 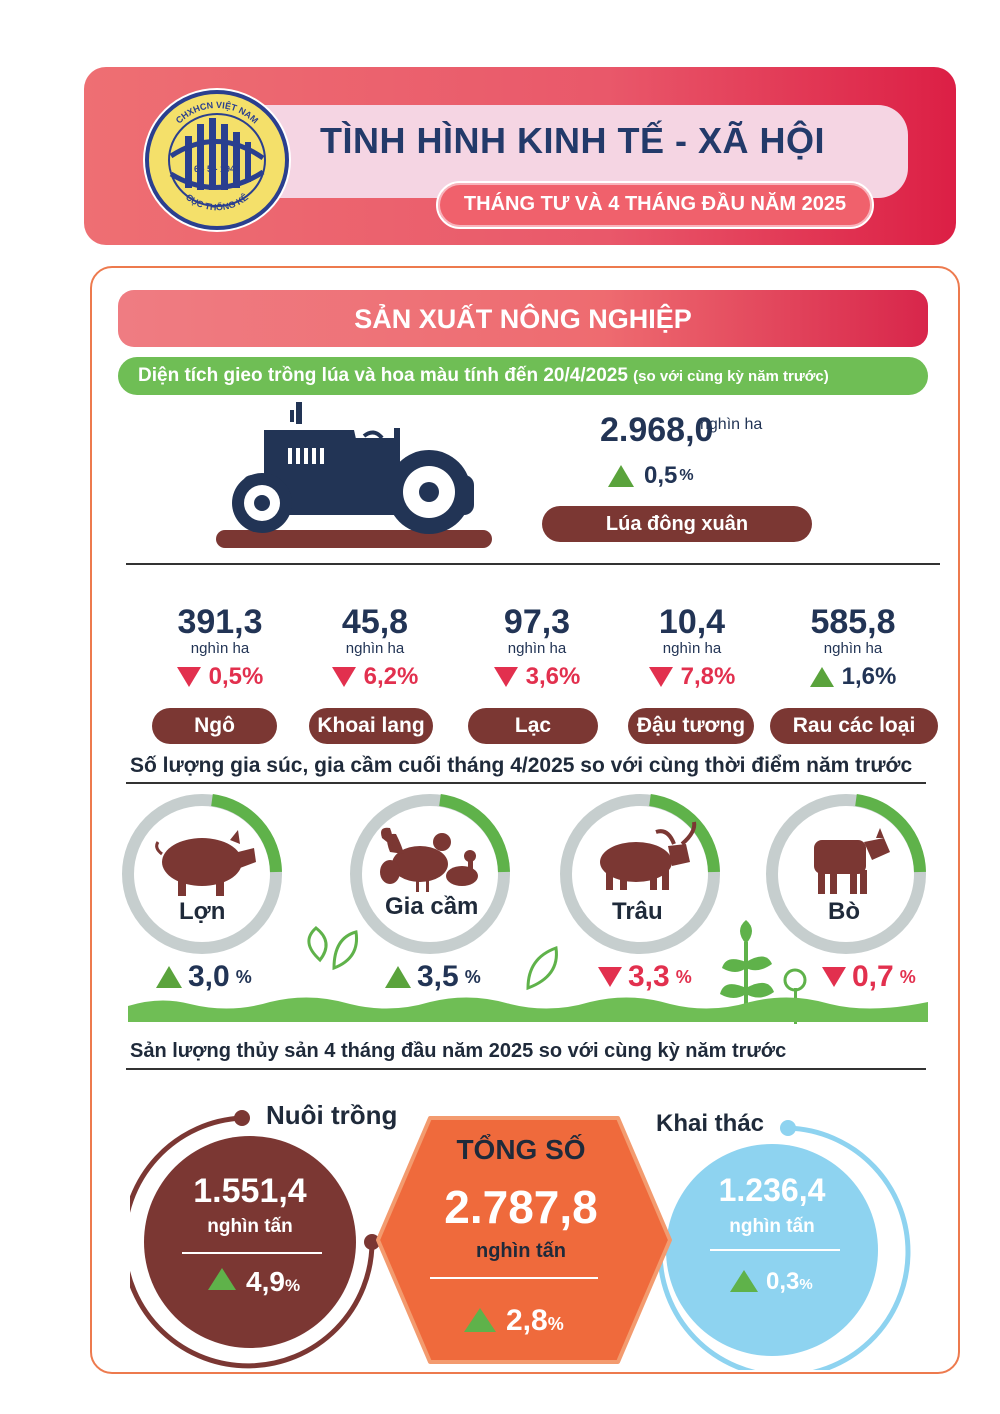 I want to click on poultry-icon, so click(x=429, y=859).